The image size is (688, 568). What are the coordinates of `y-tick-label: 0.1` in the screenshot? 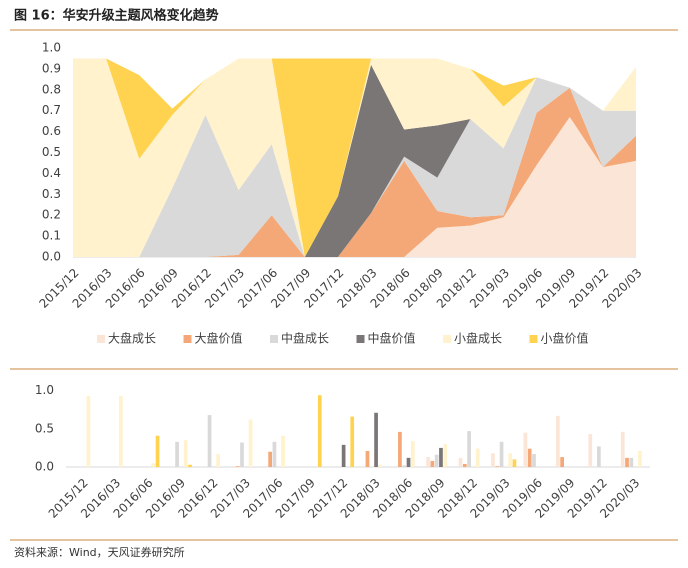 It's located at (51, 236).